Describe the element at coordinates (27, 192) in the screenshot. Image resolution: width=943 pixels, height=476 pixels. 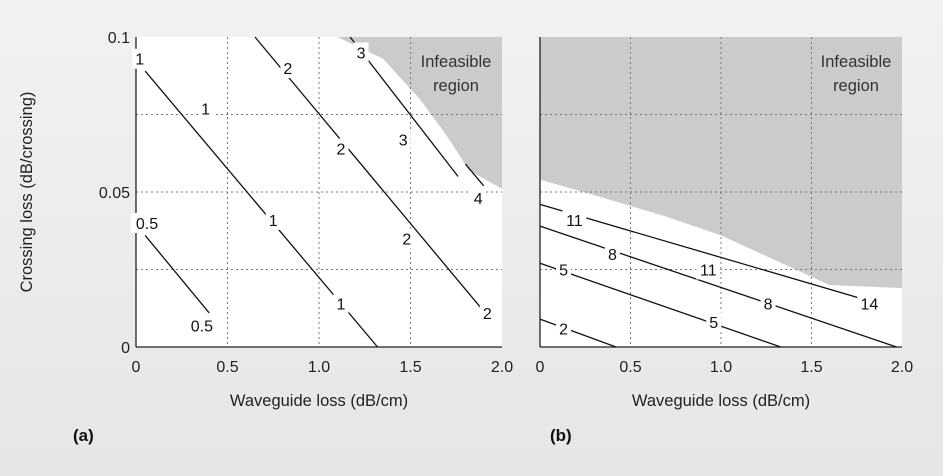
I see `p0-y-axis-title: Crossing loss (dB/crossing)` at that location.